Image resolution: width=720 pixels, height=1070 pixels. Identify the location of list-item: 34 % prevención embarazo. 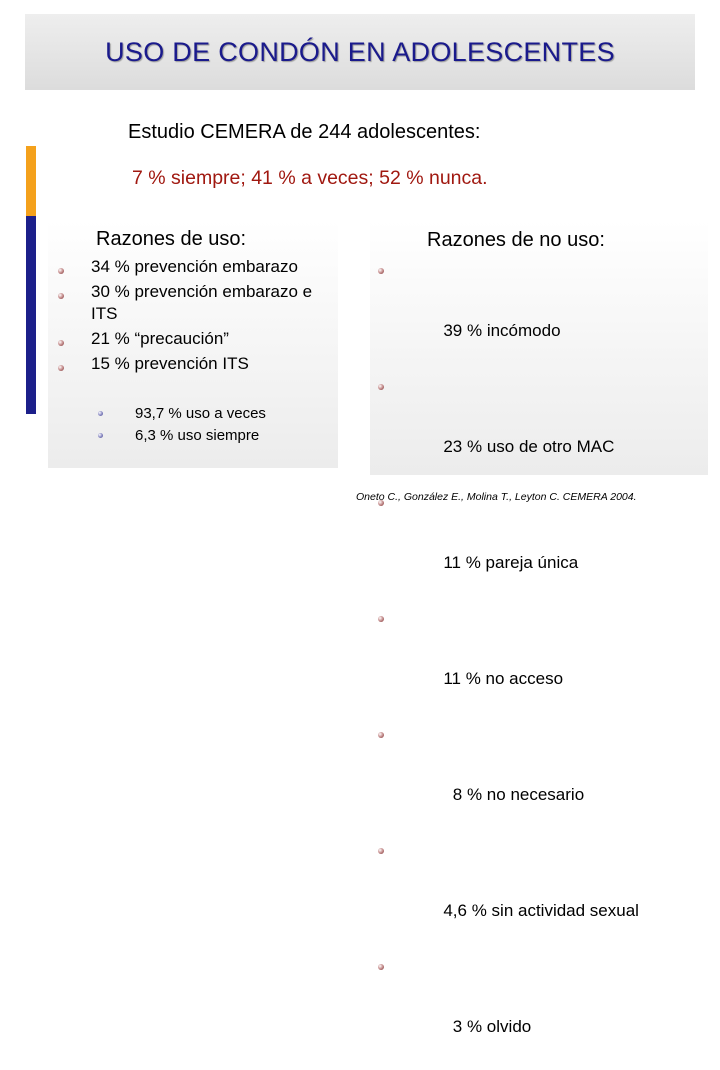
(193, 267).